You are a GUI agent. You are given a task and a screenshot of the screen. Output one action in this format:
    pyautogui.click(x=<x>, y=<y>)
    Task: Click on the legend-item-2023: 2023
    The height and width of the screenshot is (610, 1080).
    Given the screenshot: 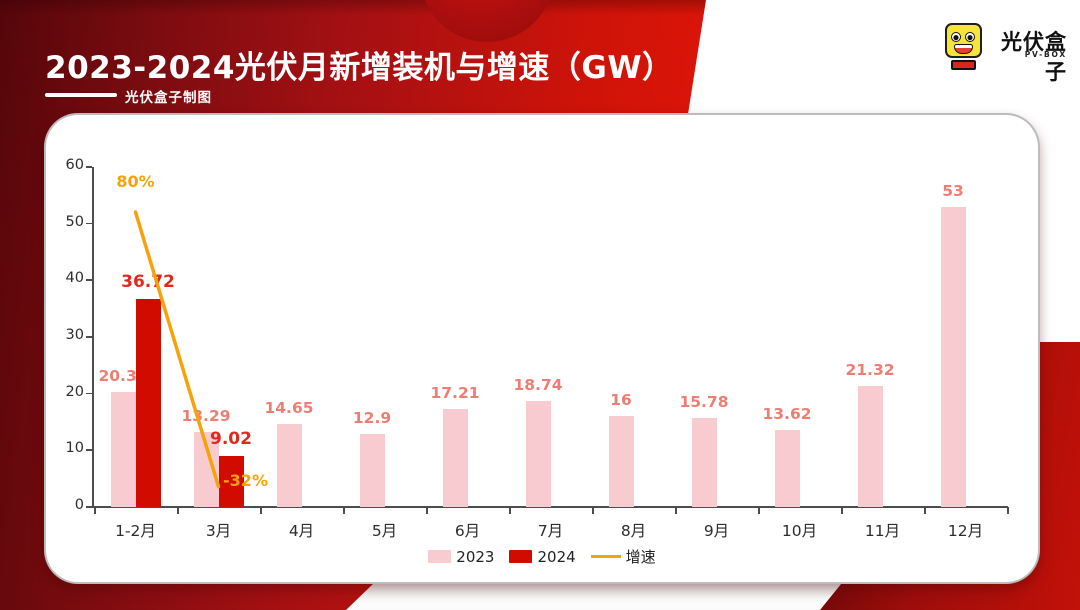 What is the action you would take?
    pyautogui.click(x=461, y=557)
    